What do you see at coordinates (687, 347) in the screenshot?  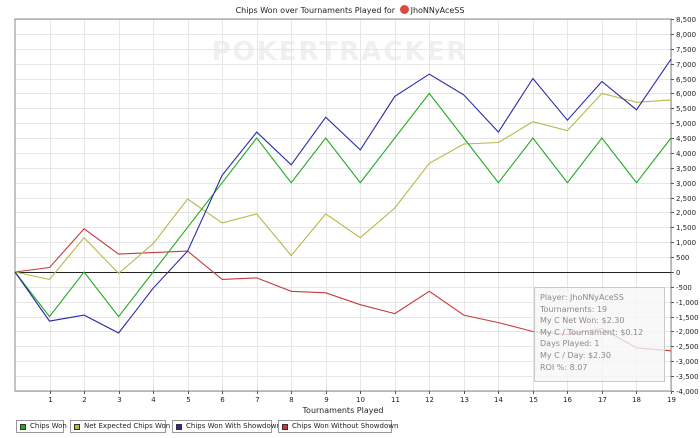 I see `y-tick-label: -2,500` at bounding box center [687, 347].